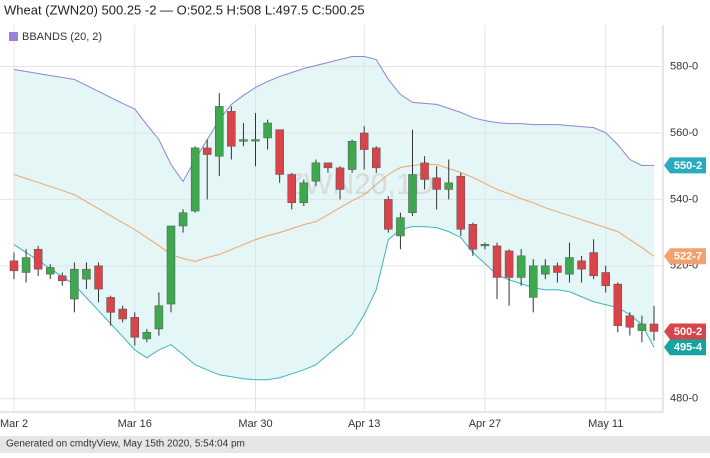 Image resolution: width=710 pixels, height=458 pixels. Describe the element at coordinates (14, 424) in the screenshot. I see `x-tick-label: Mar 2` at that location.